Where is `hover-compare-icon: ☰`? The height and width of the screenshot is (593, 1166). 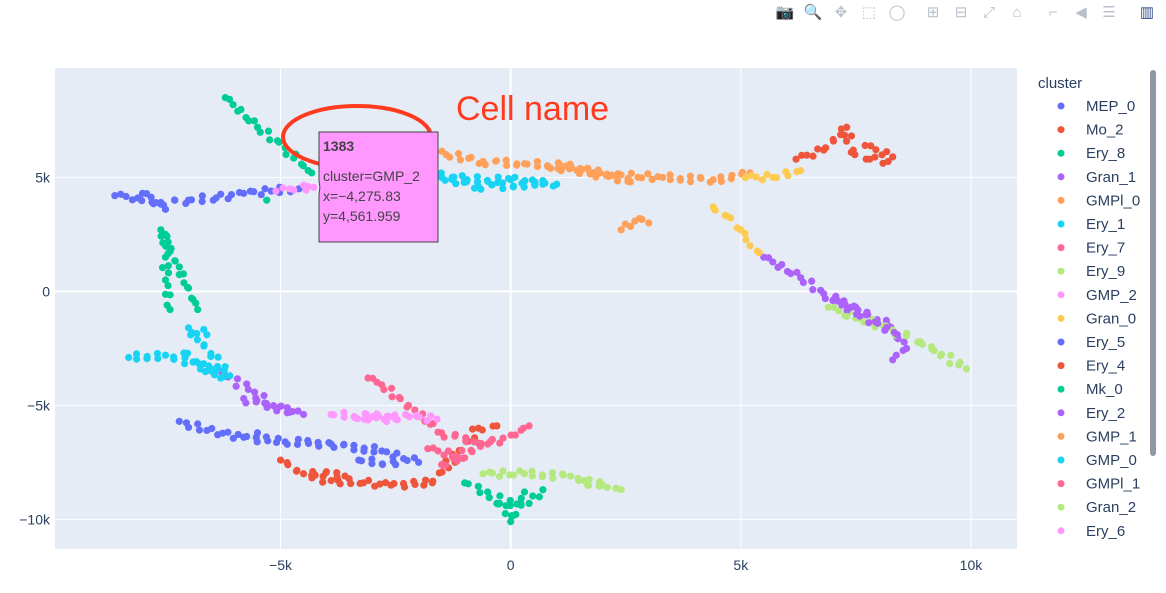
hover-compare-icon: ☰ is located at coordinates (1109, 12).